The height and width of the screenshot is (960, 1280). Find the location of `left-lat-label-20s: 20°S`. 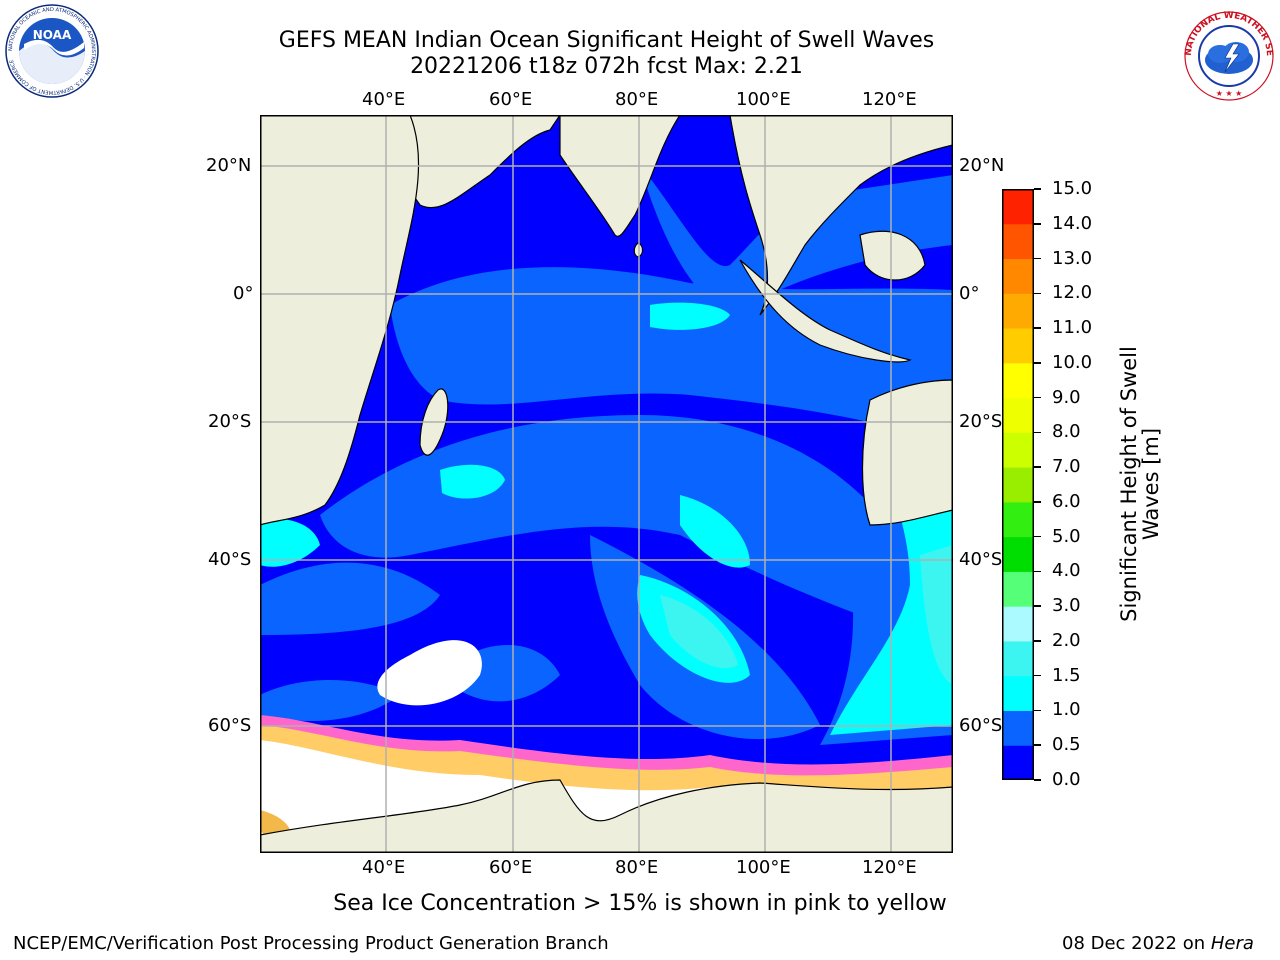

left-lat-label-20s: 20°S is located at coordinates (230, 421).